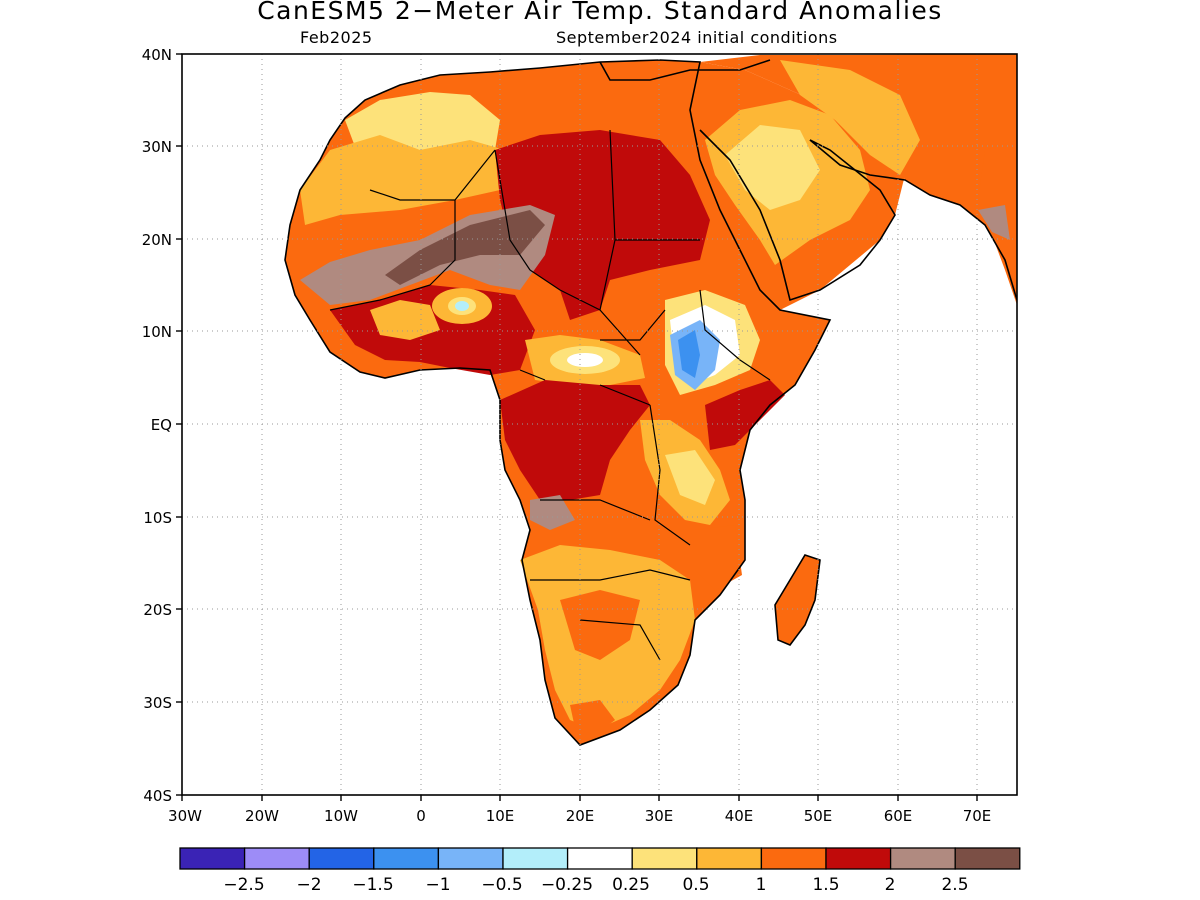  Describe the element at coordinates (977, 816) in the screenshot. I see `lon-label: 70E` at that location.